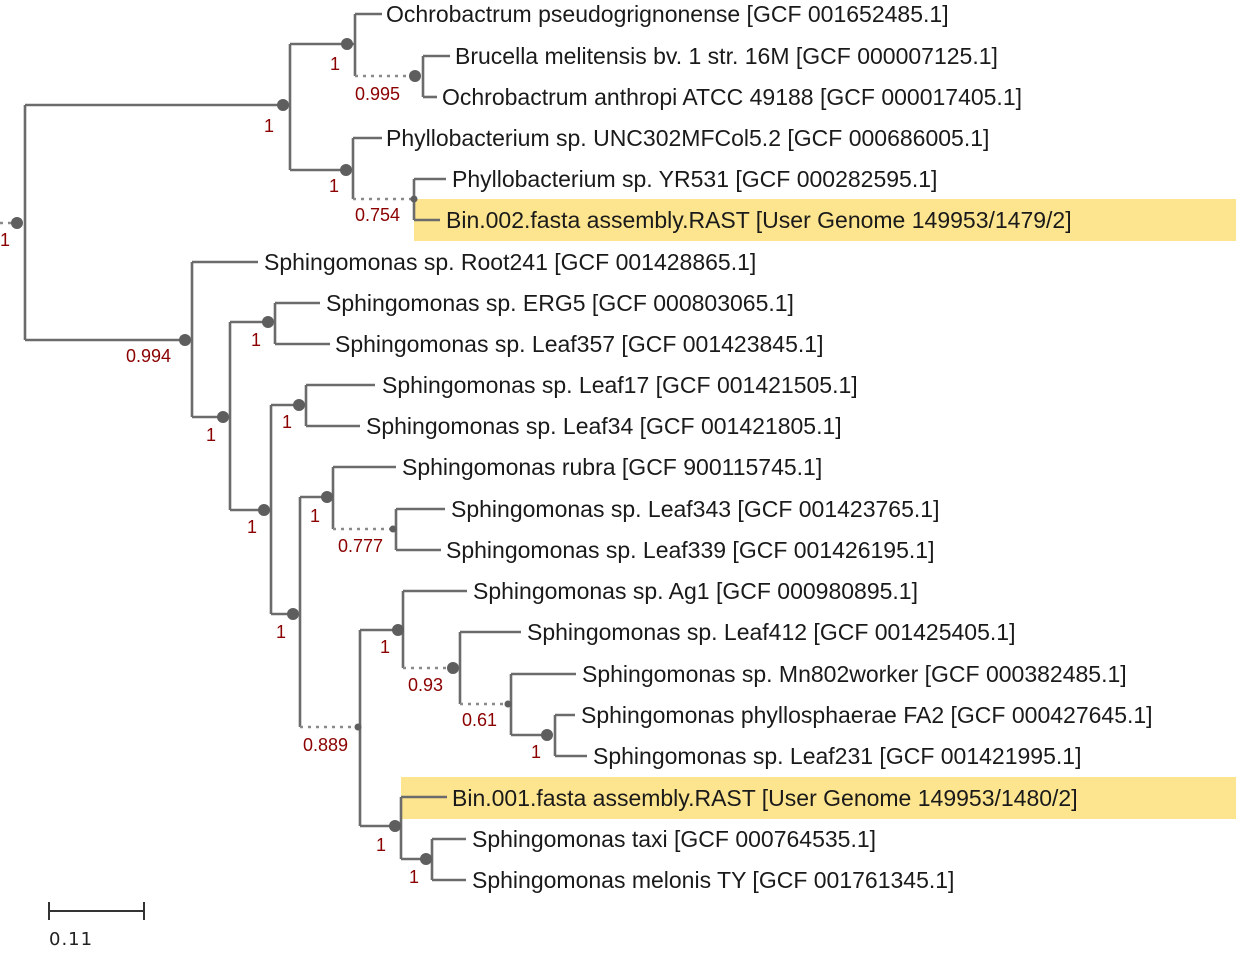 The height and width of the screenshot is (953, 1237). What do you see at coordinates (479, 720) in the screenshot?
I see `support-mn802: 0.61` at bounding box center [479, 720].